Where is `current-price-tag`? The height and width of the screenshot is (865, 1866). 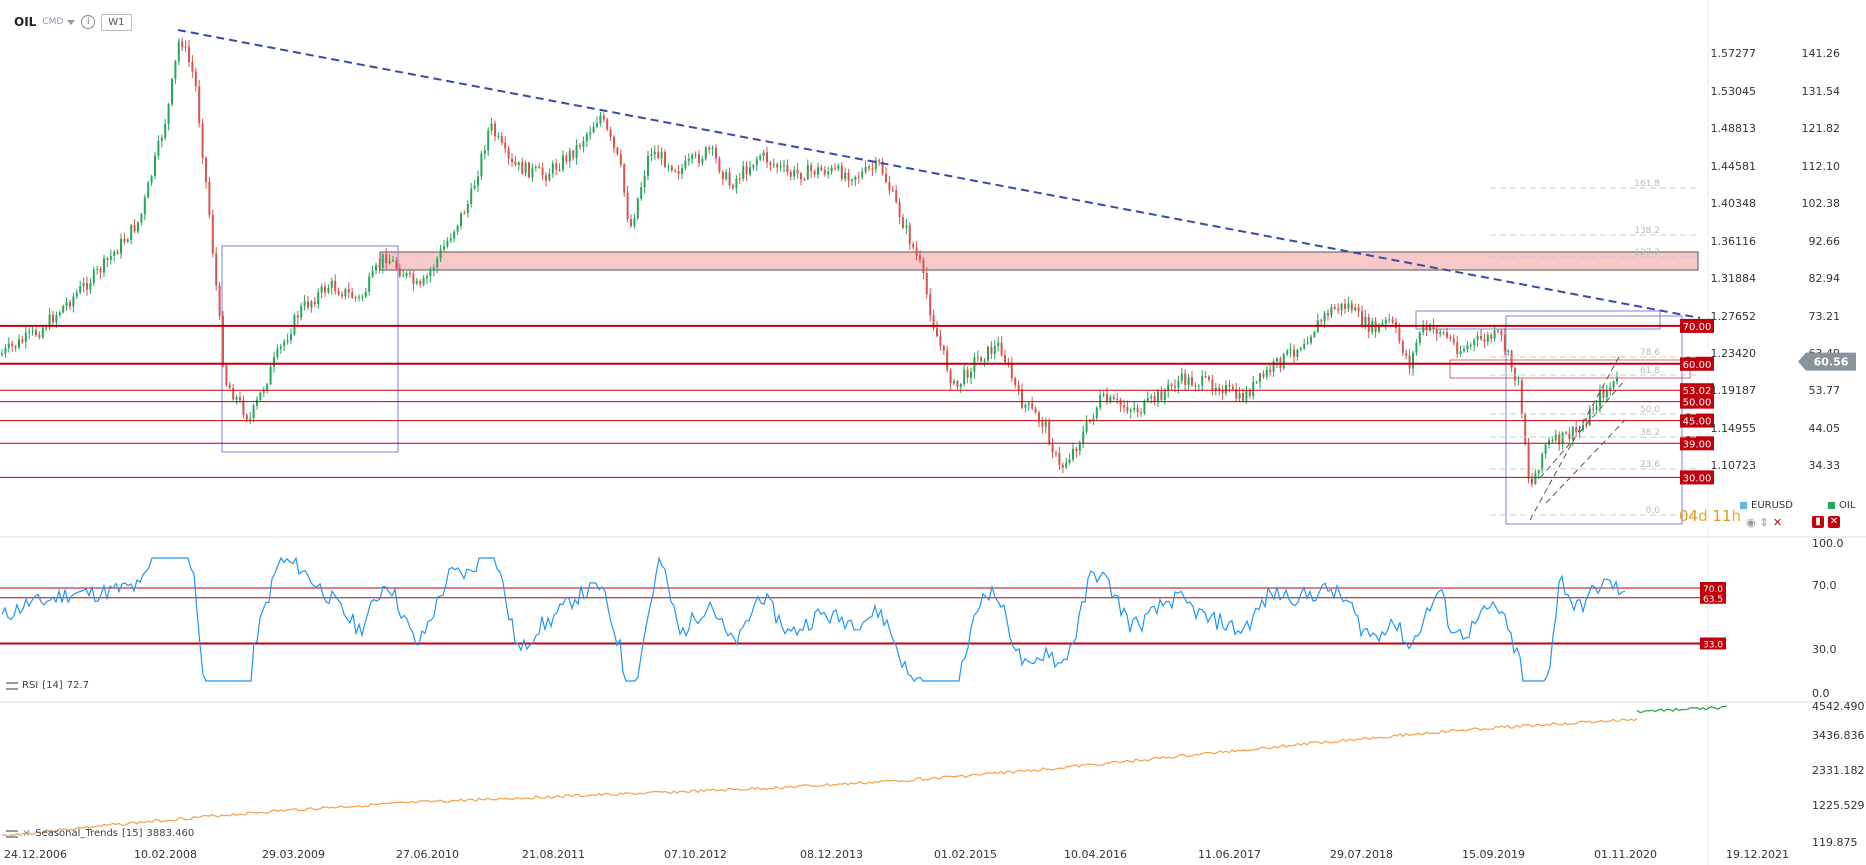 current-price-tag is located at coordinates (1827, 361).